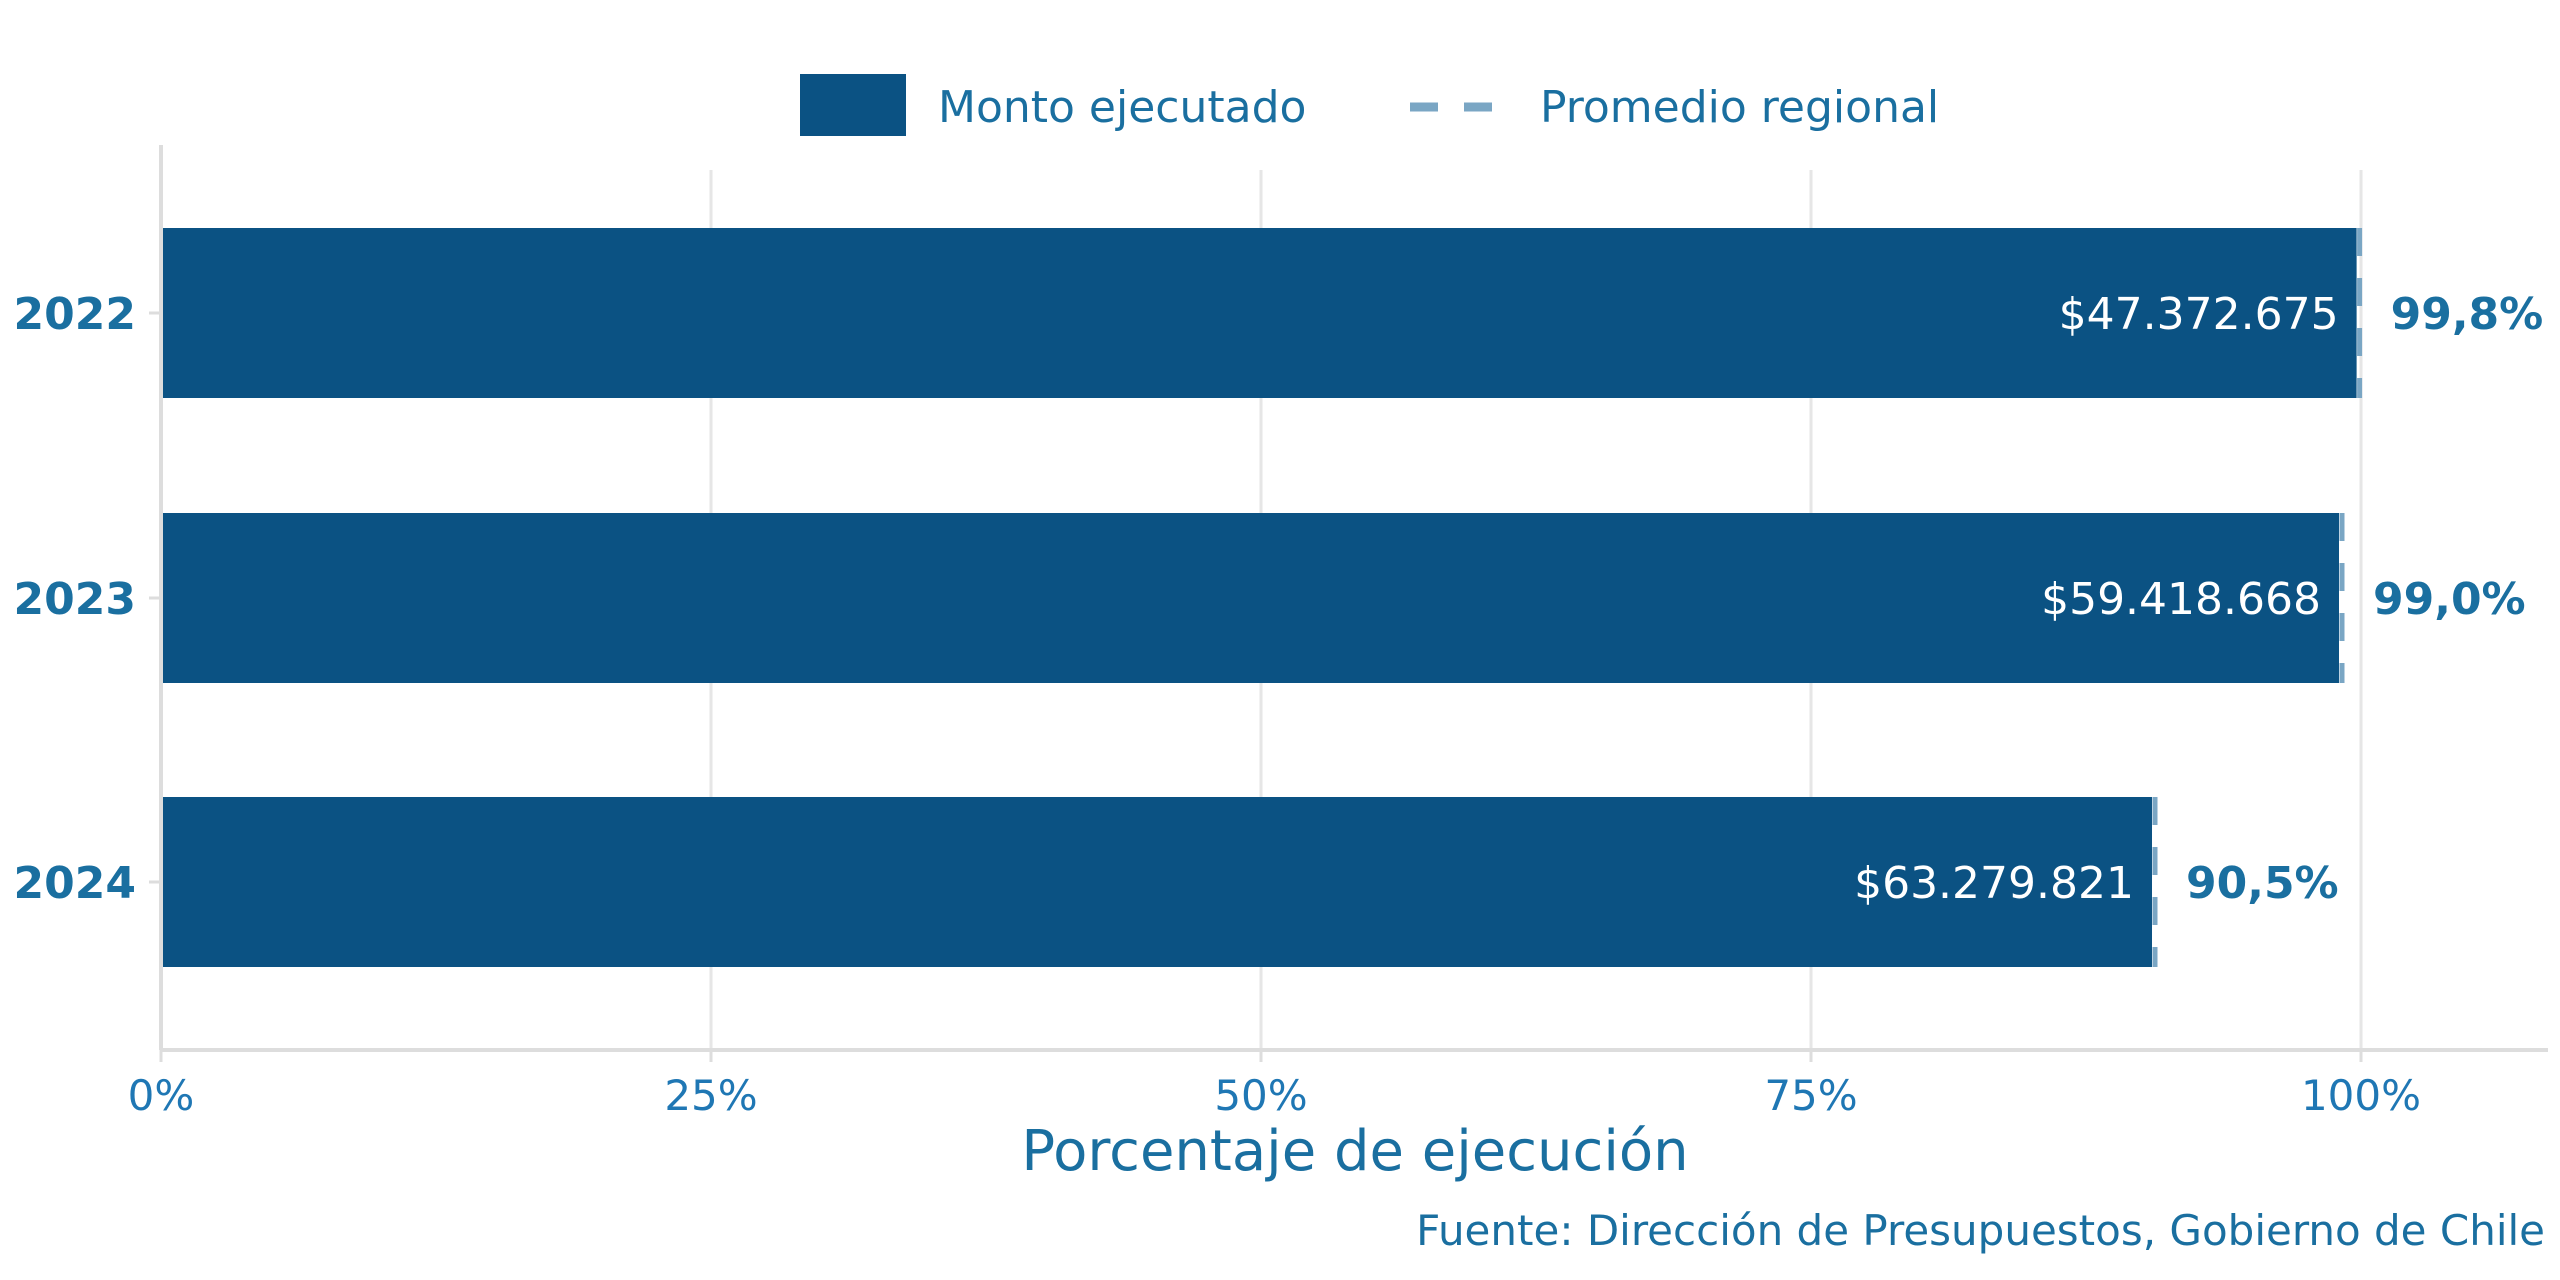 The width and height of the screenshot is (2560, 1280). Describe the element at coordinates (710, 1095) in the screenshot. I see `x-tick-label: 25%` at that location.